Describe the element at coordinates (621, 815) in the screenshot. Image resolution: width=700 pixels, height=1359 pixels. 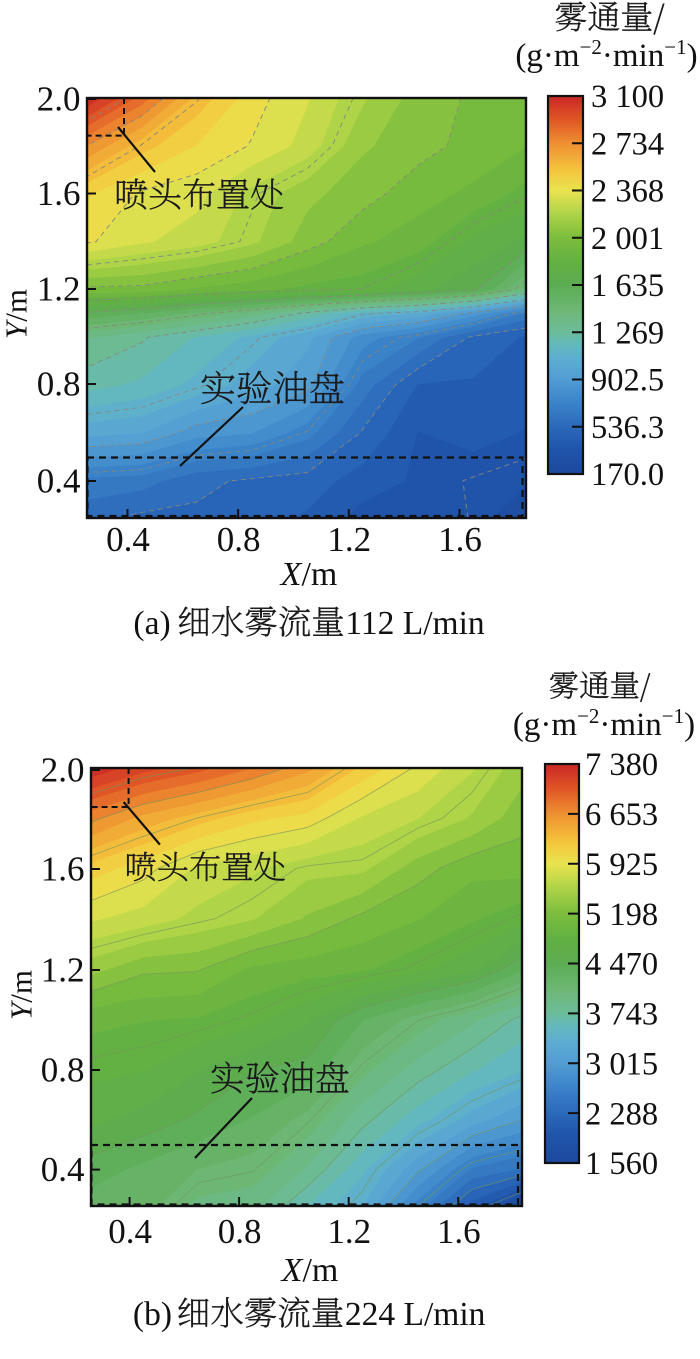
I see `svg-text: 6 653` at that location.